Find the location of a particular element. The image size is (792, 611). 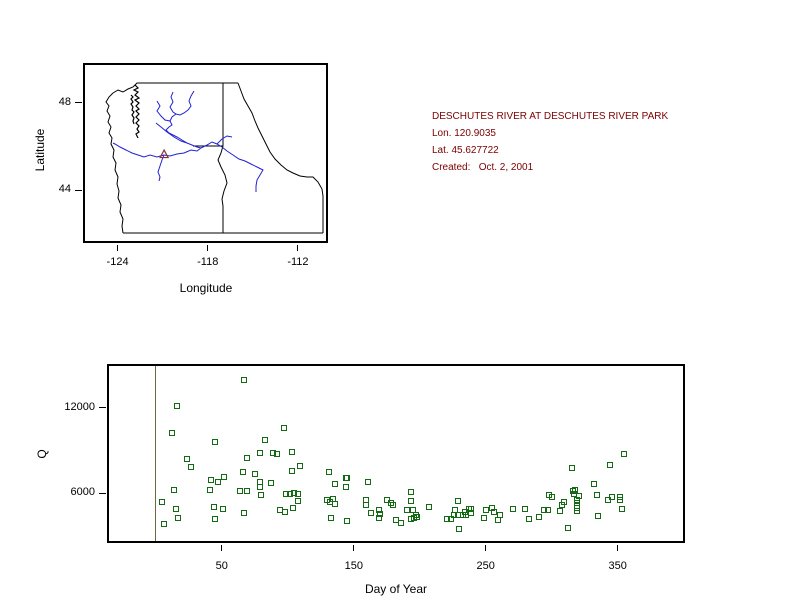

q-axis-label: Q is located at coordinates (42, 454).